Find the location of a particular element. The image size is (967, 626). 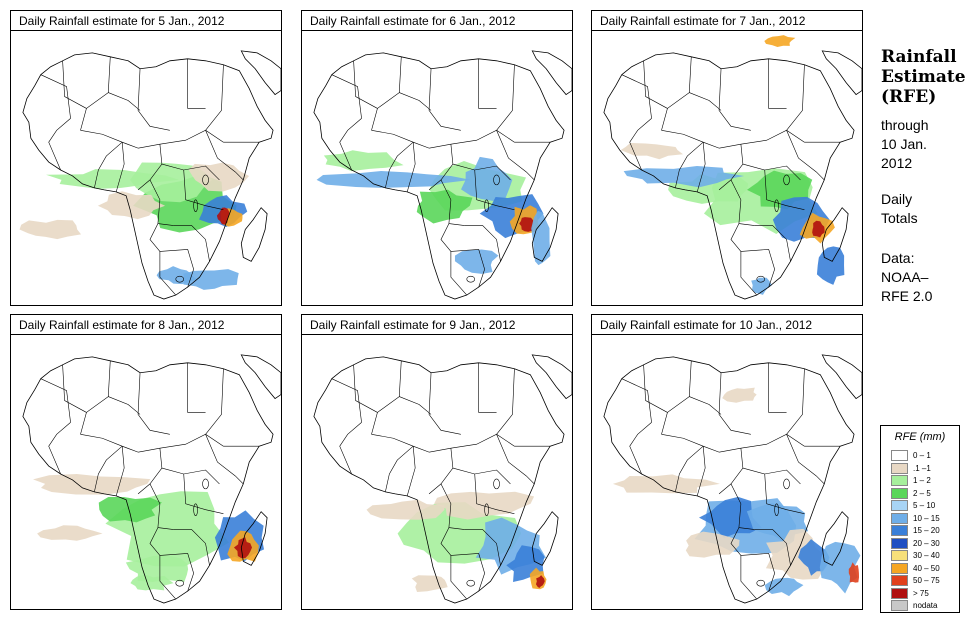

totals-line: Totals is located at coordinates (899, 218).